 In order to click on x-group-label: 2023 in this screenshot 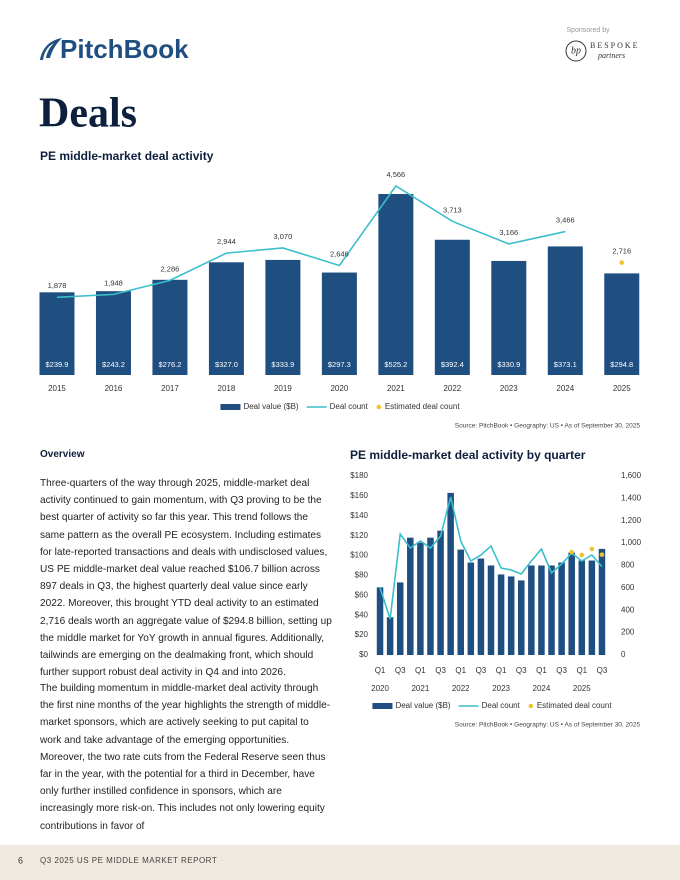, I will do `click(501, 688)`.